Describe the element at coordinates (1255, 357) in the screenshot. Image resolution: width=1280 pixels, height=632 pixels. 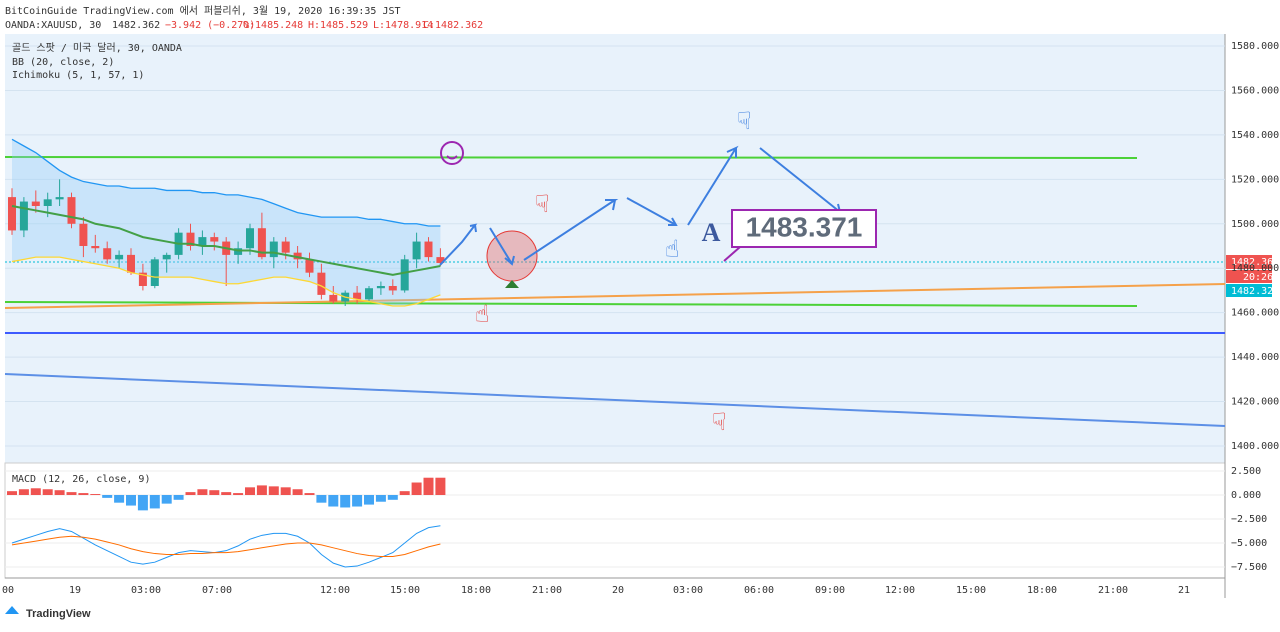
I see `y-tick-label: 1440.000` at that location.